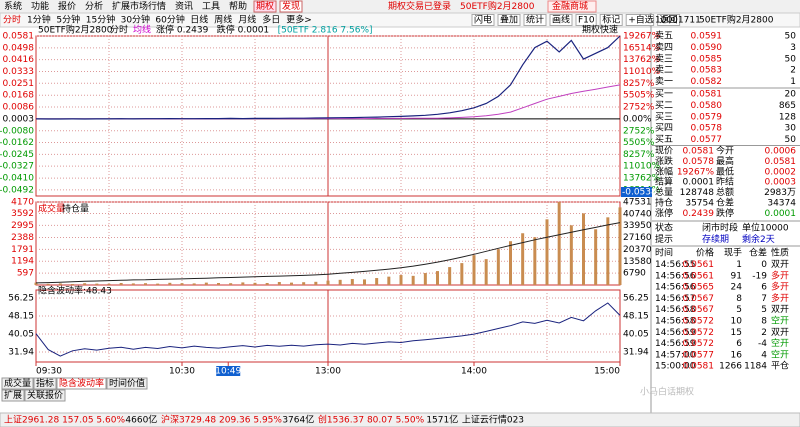 The width and height of the screenshot is (800, 427). Describe the element at coordinates (764, 333) in the screenshot. I see `tick-cell: 2` at that location.